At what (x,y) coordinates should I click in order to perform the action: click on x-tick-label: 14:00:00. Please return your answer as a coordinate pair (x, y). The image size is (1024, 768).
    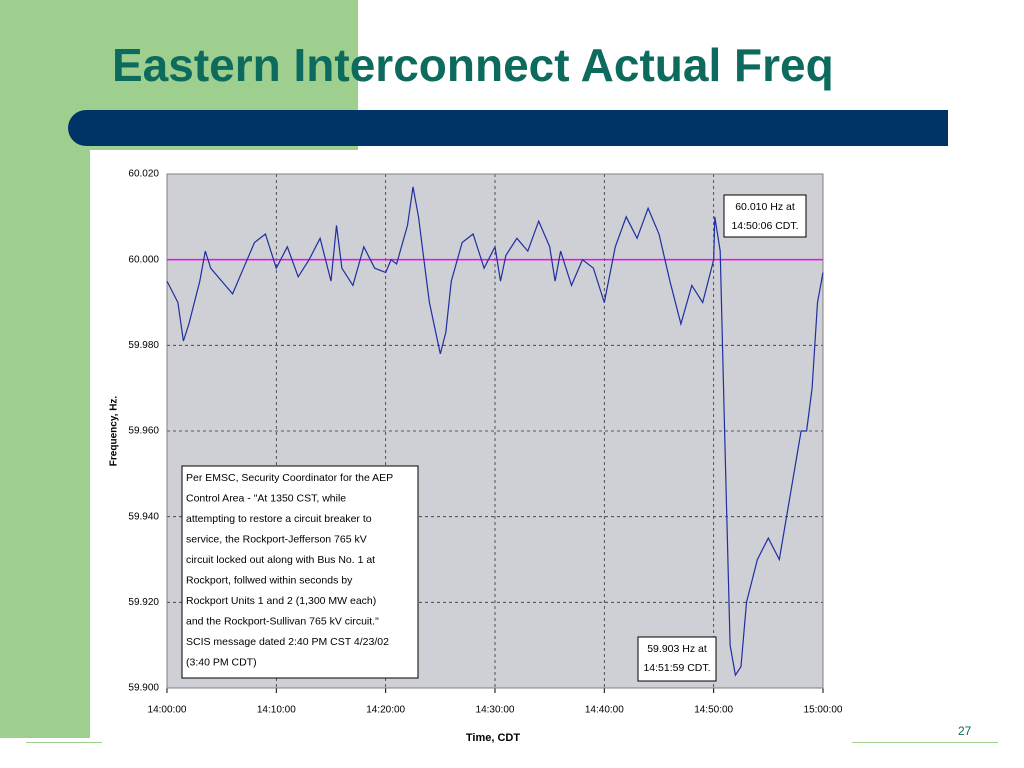
    Looking at the image, I should click on (167, 710).